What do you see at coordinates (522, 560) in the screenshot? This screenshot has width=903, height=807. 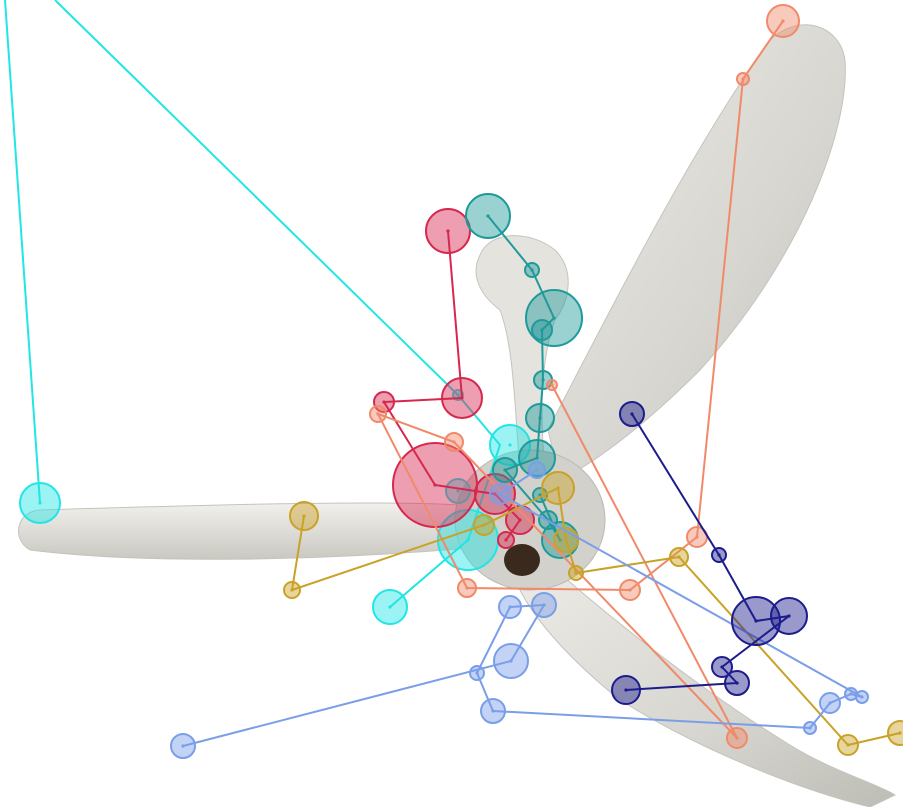 I see `fan-hub-cap` at bounding box center [522, 560].